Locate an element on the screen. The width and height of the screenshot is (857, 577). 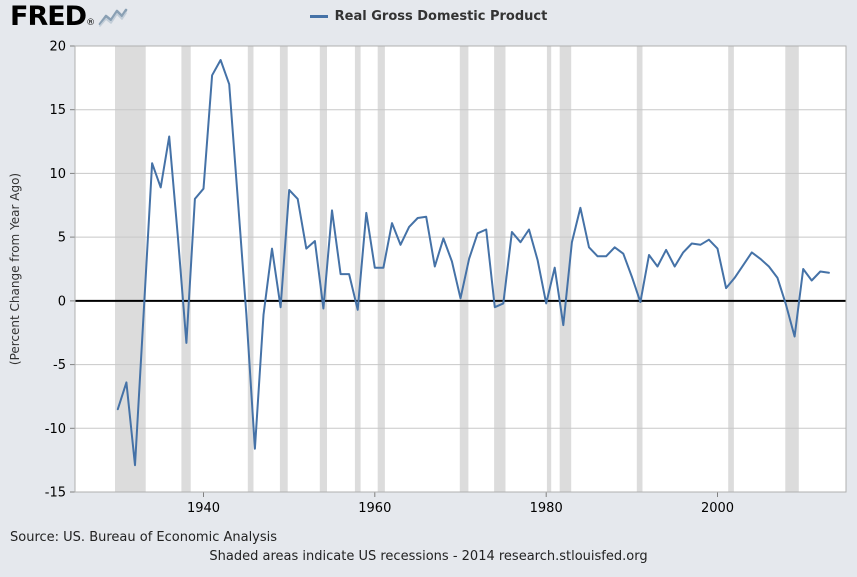
y-tick-label: -5 is located at coordinates (59, 365).